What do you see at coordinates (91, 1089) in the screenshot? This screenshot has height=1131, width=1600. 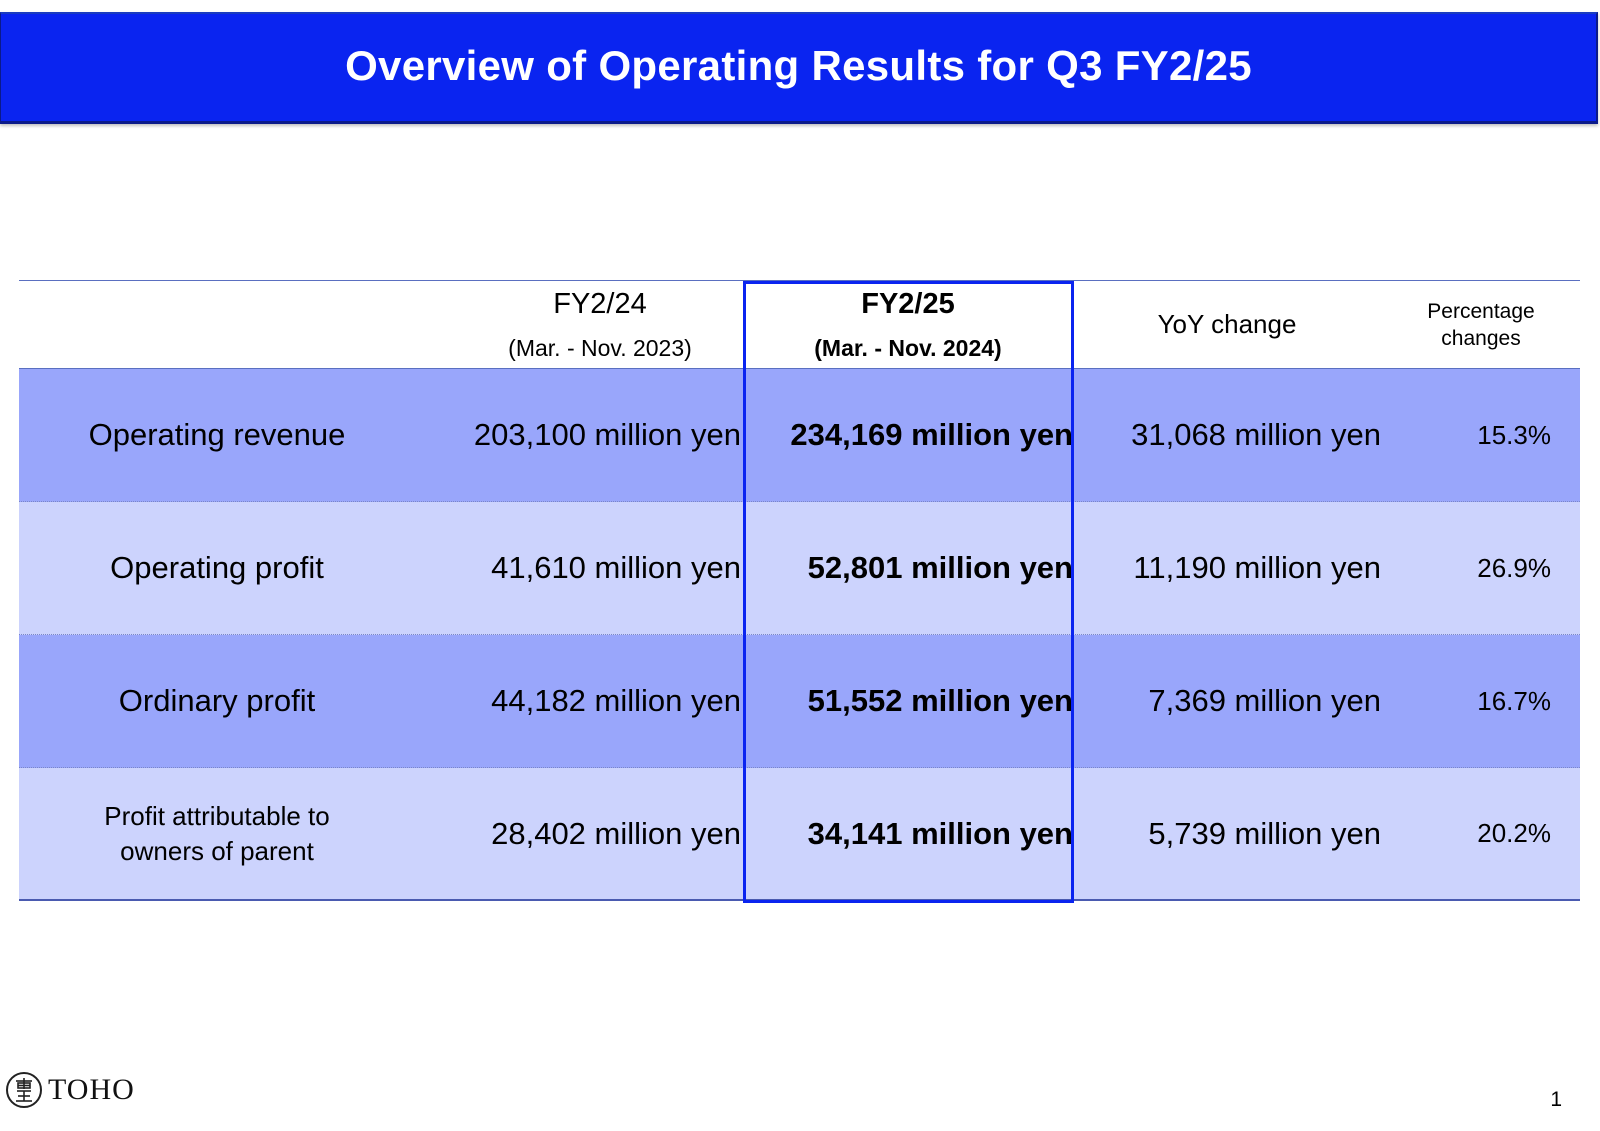 I see `logo-text: TOHO` at bounding box center [91, 1089].